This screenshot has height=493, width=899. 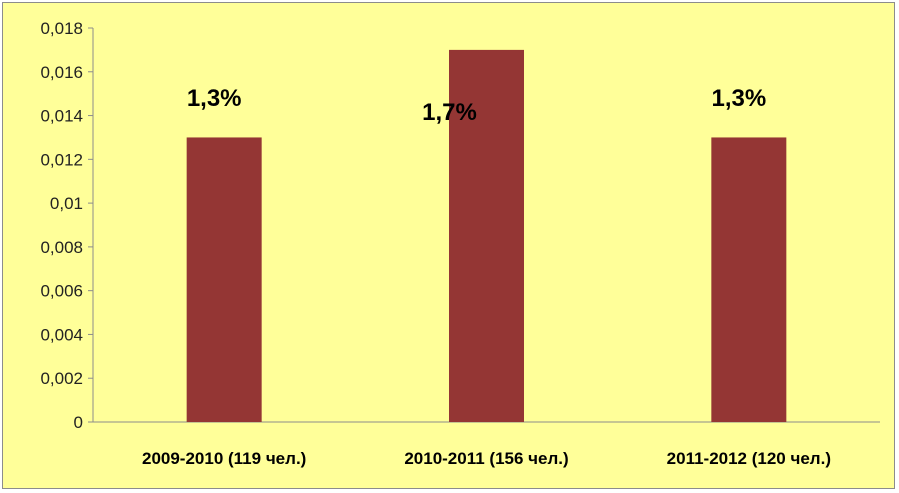 What do you see at coordinates (749, 458) in the screenshot?
I see `x-category-label: 2011-2012 (120 чел.)` at bounding box center [749, 458].